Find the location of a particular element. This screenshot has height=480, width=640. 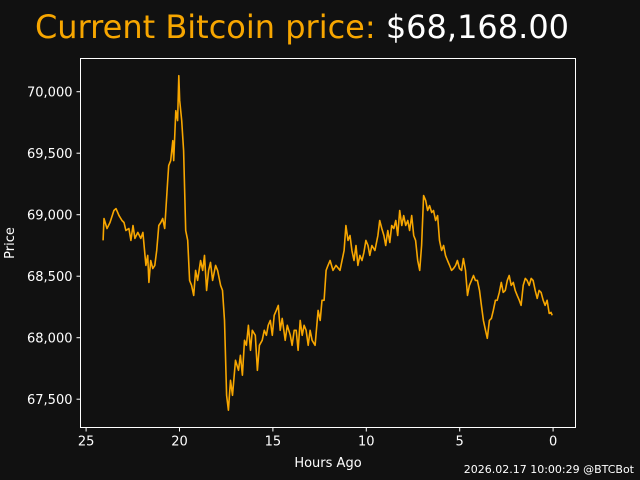

x-tick-label: 15 is located at coordinates (273, 442).